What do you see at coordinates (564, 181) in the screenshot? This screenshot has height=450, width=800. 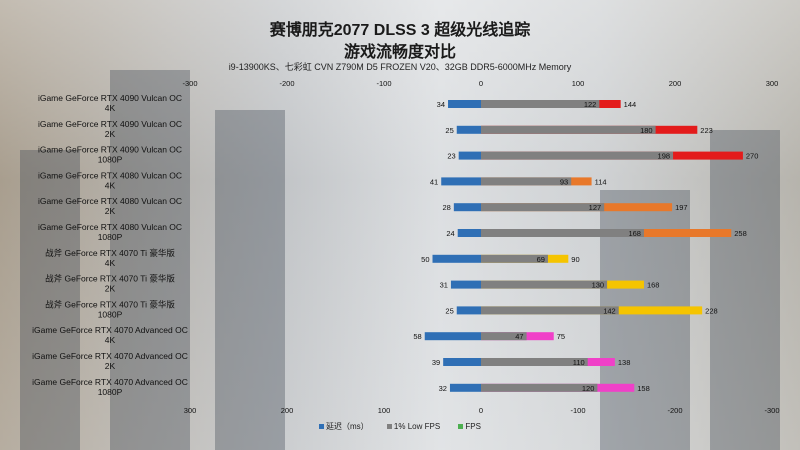 I see `data-label-1pct-low: 93` at bounding box center [564, 181].